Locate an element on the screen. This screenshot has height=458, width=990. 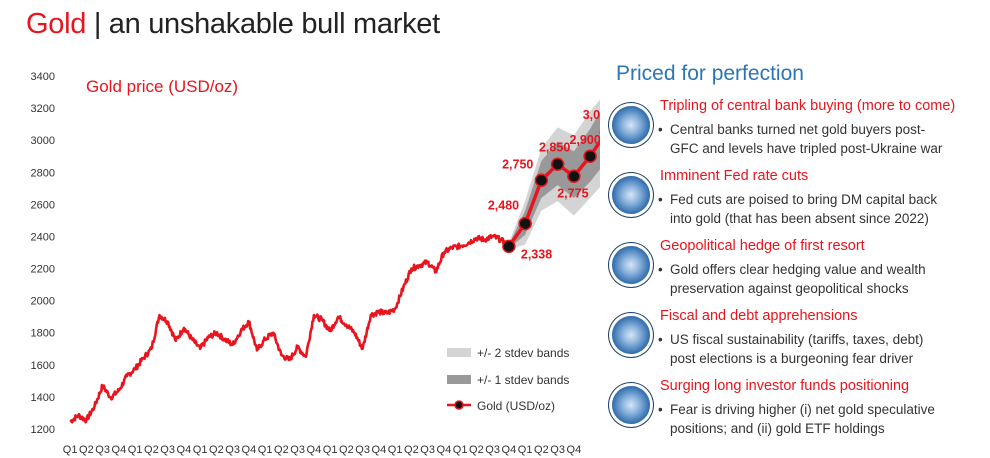
forecast-label: 2,775 is located at coordinates (572, 193).